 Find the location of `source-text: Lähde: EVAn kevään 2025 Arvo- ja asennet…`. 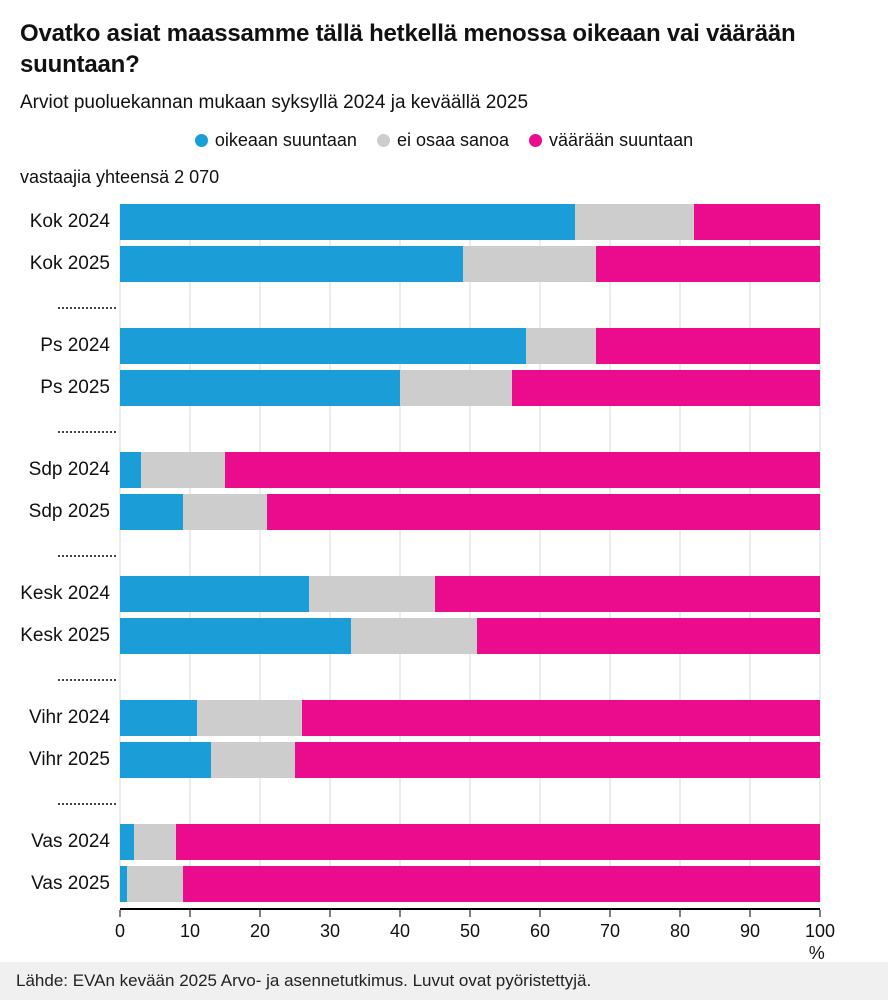

source-text: Lähde: EVAn kevään 2025 Arvo- ja asennet… is located at coordinates (304, 980).